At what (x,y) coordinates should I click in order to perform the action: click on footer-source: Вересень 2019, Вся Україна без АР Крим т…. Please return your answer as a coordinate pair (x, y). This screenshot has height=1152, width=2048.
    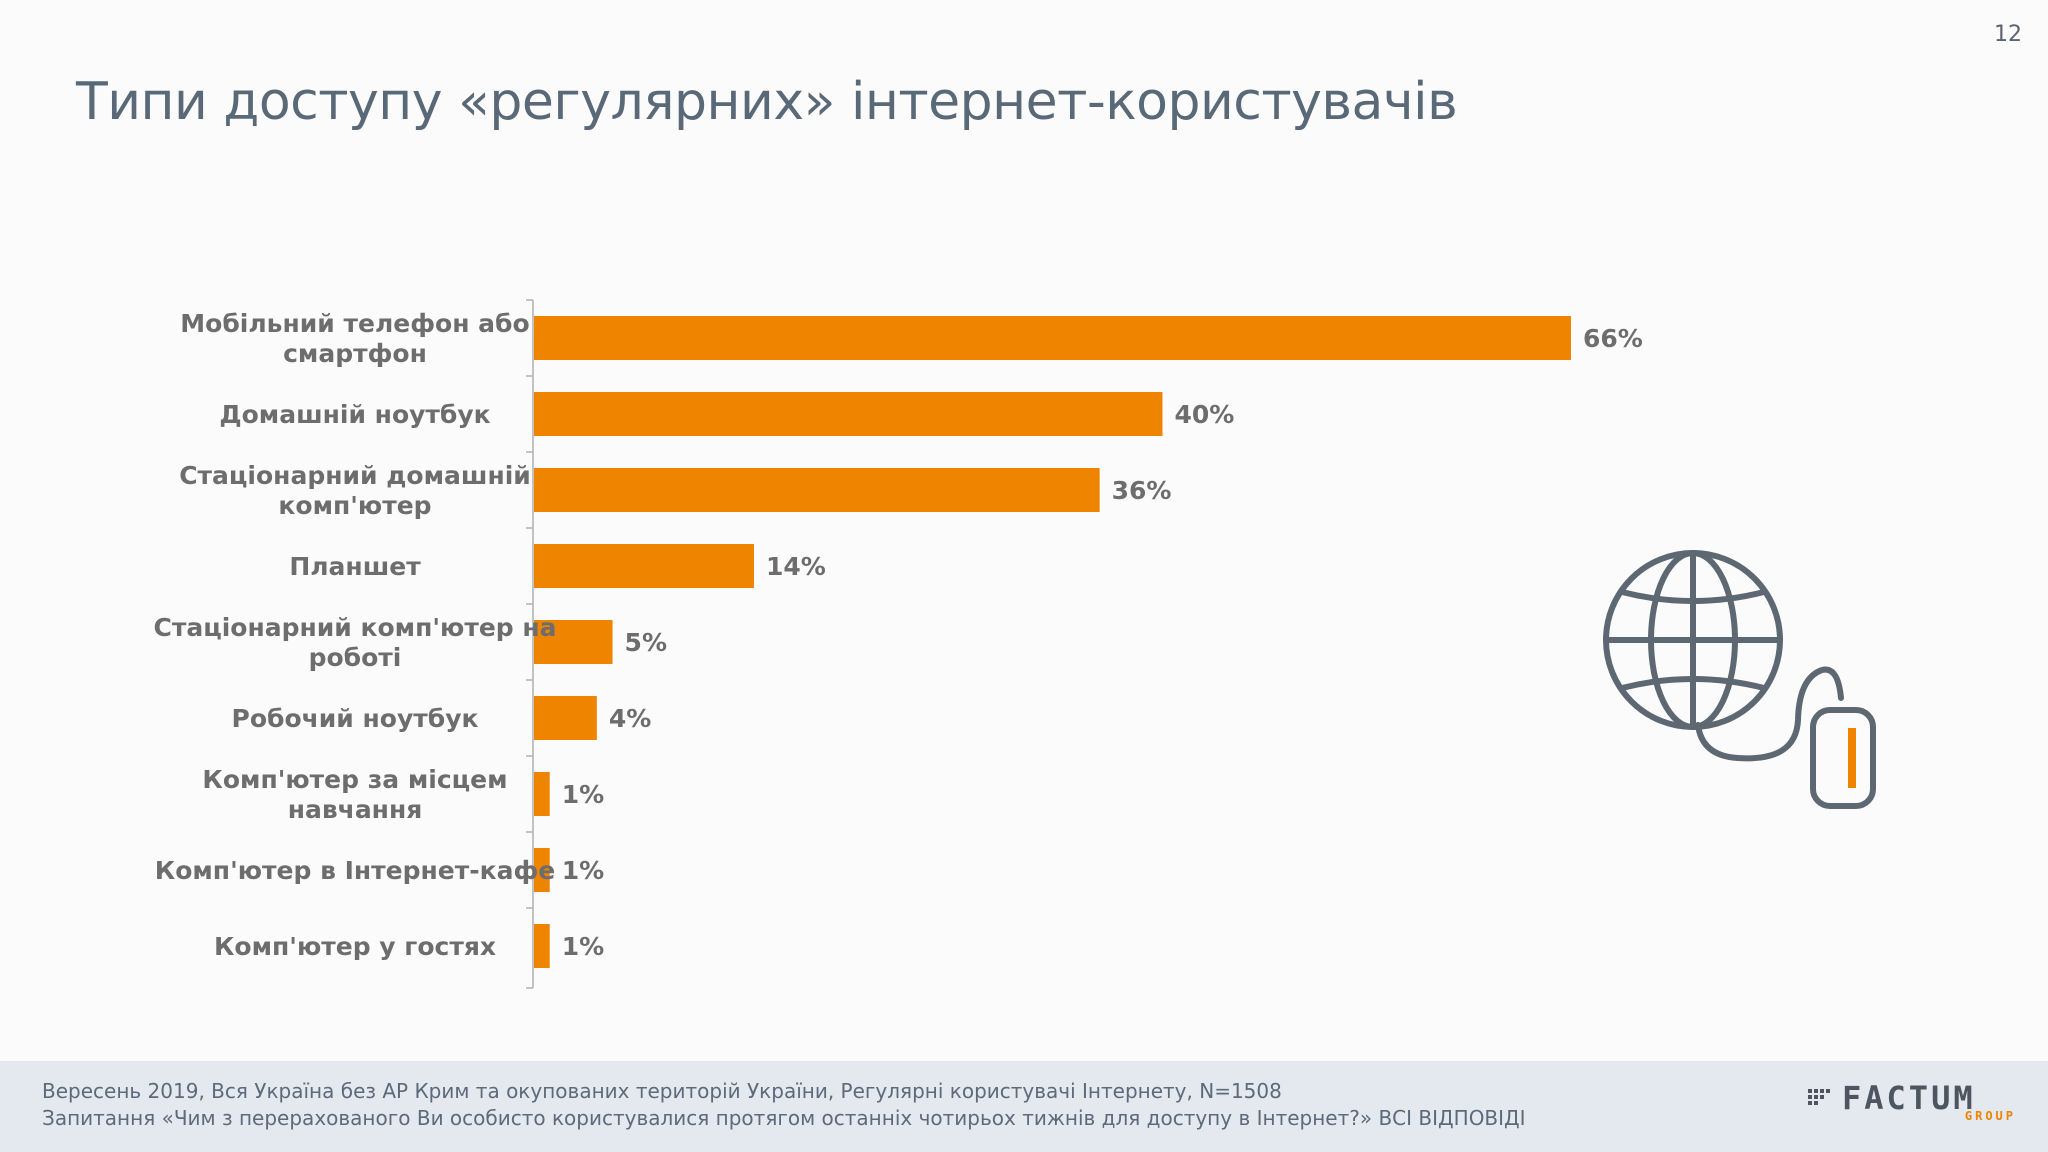
    Looking at the image, I should click on (662, 1091).